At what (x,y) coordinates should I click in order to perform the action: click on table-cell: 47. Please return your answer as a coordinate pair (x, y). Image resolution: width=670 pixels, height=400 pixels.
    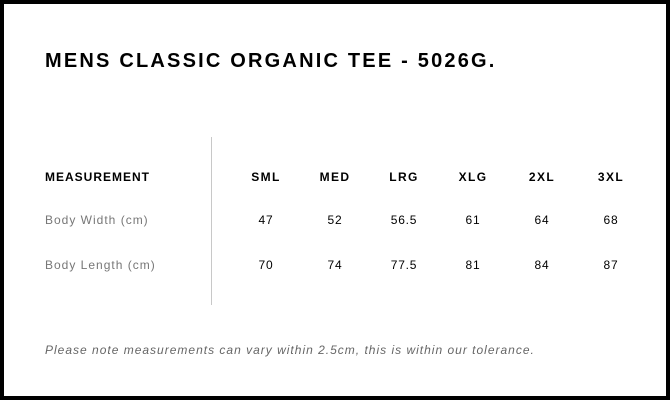
    Looking at the image, I should click on (266, 220).